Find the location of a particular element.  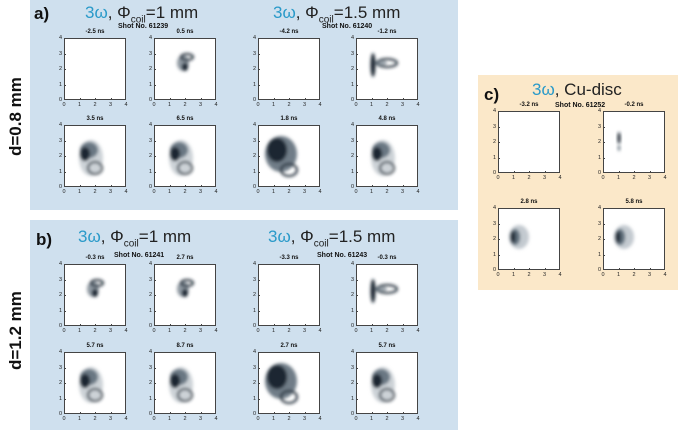

panel-b-group2-heading: 3ω, Φcoil=1.5 mm is located at coordinates (331, 238).